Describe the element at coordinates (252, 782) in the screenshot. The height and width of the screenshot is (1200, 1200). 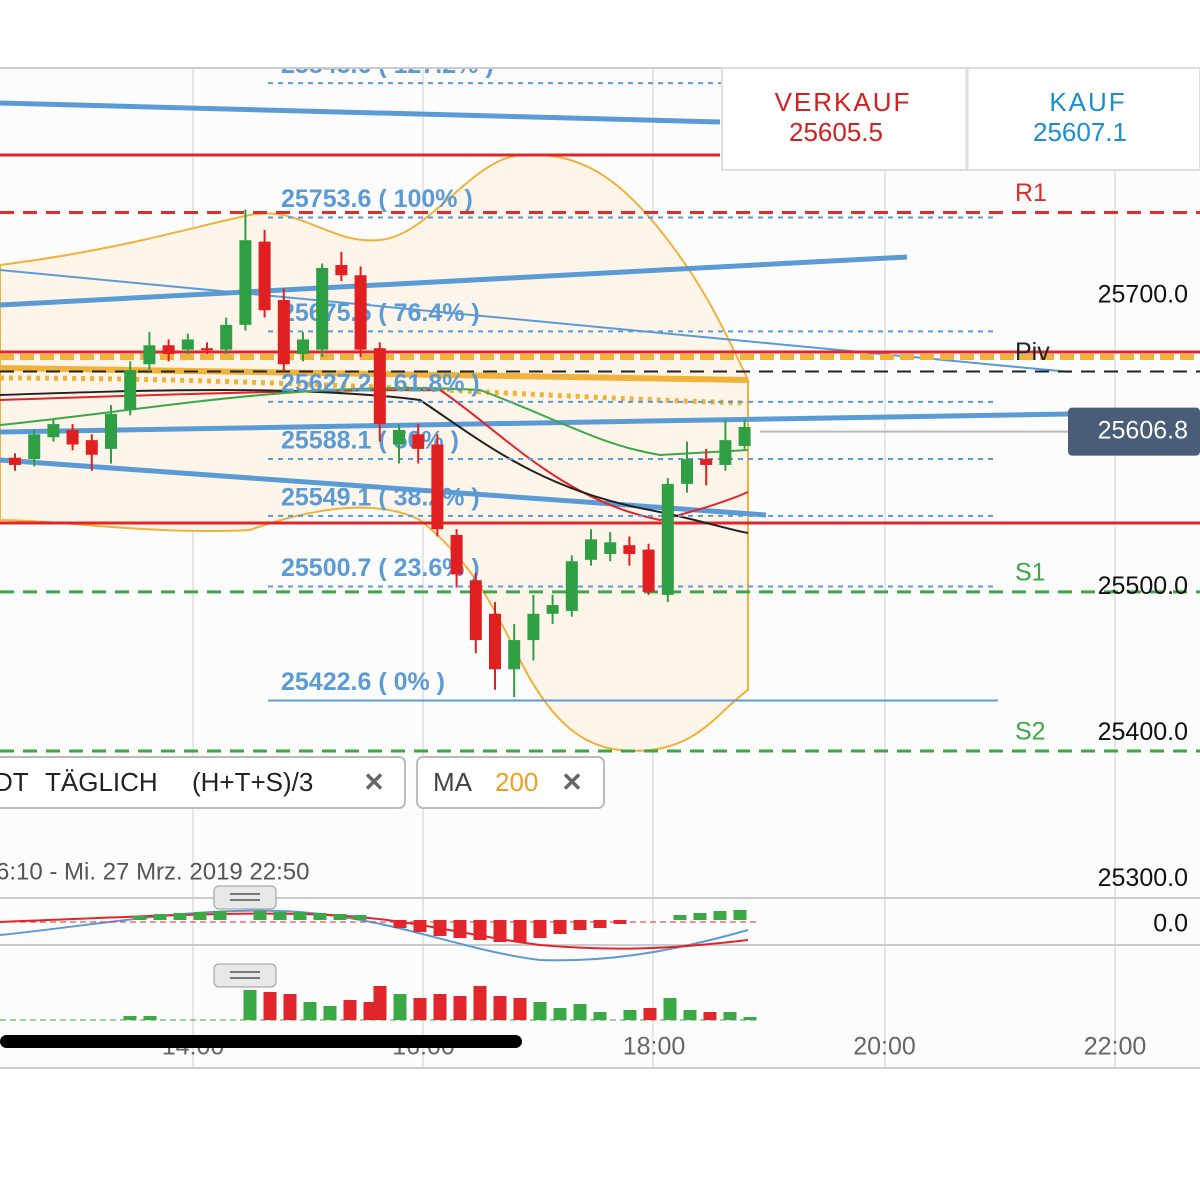
I see `chip-text: (H+T+S)/3` at that location.